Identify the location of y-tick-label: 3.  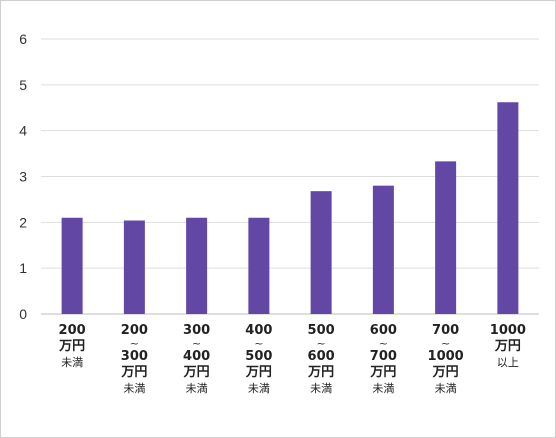
(23, 177).